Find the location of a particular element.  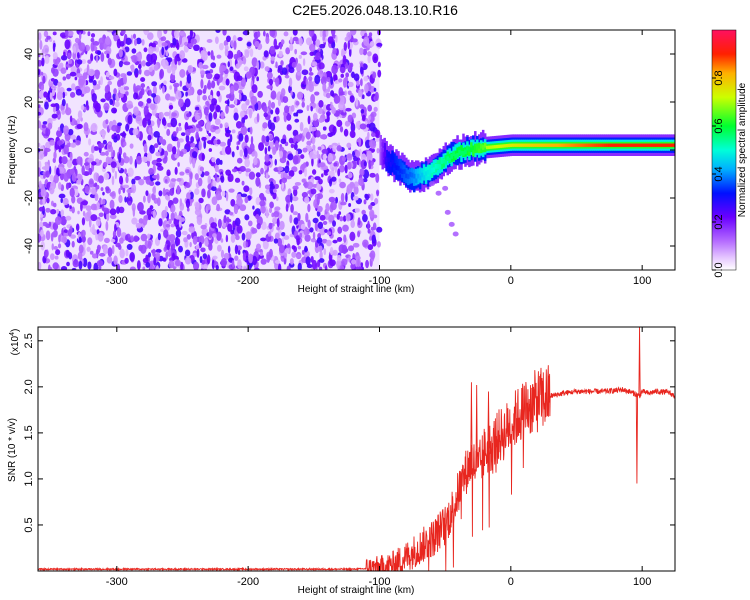

snr-ytick-label: 1.5 is located at coordinates (29, 432).